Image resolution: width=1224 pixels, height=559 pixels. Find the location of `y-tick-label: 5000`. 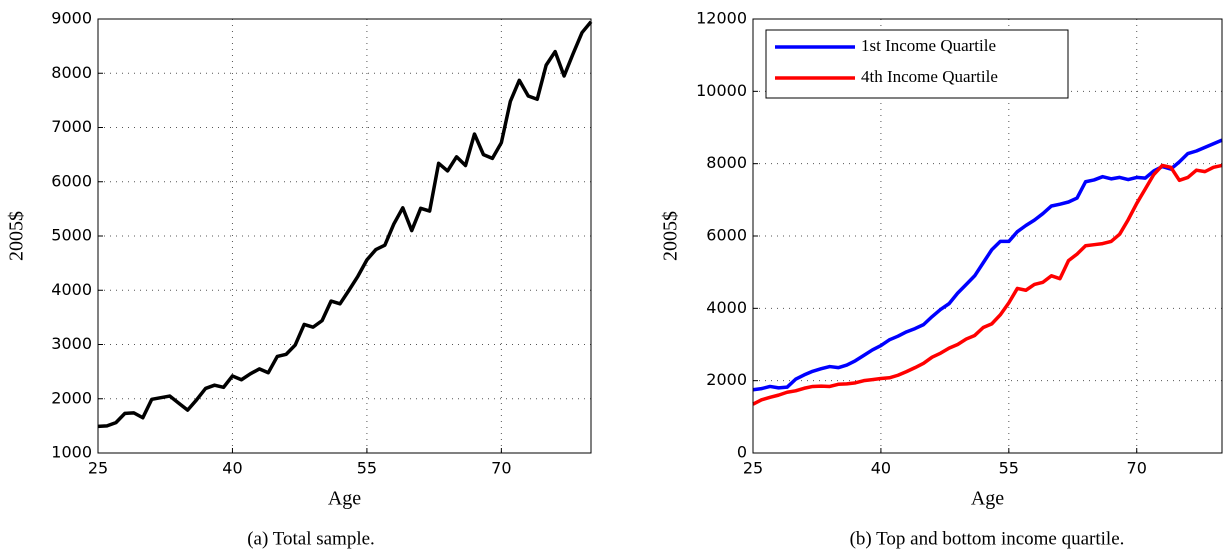

y-tick-label: 5000 is located at coordinates (71, 235).